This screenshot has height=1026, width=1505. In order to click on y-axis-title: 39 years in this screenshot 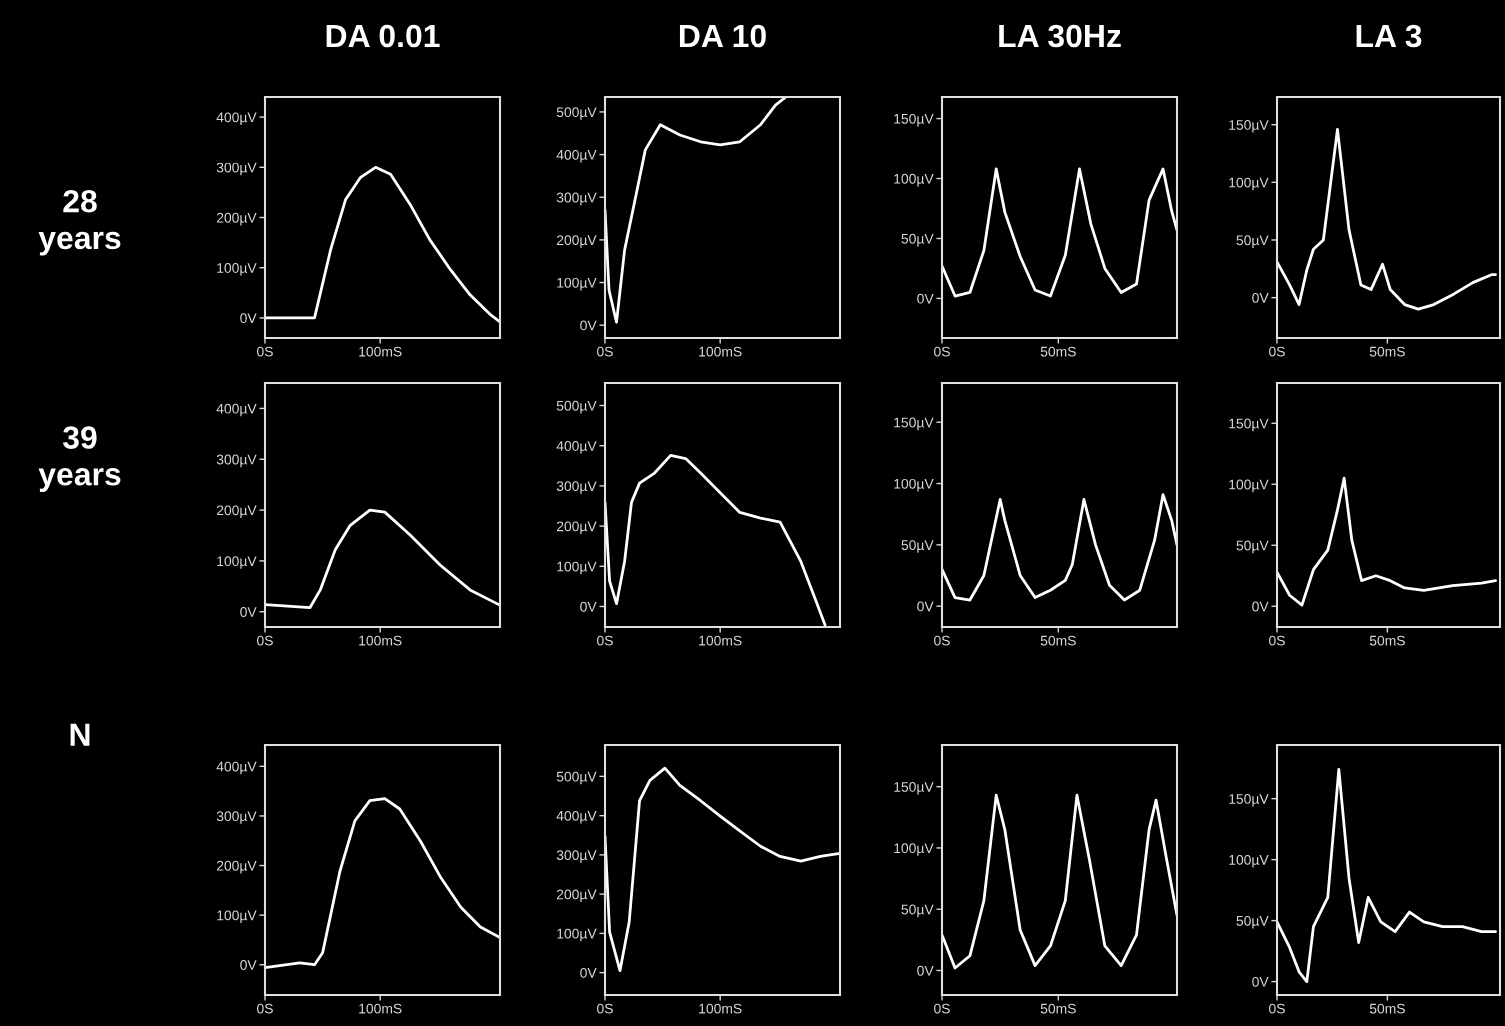, I will do `click(79, 459)`.